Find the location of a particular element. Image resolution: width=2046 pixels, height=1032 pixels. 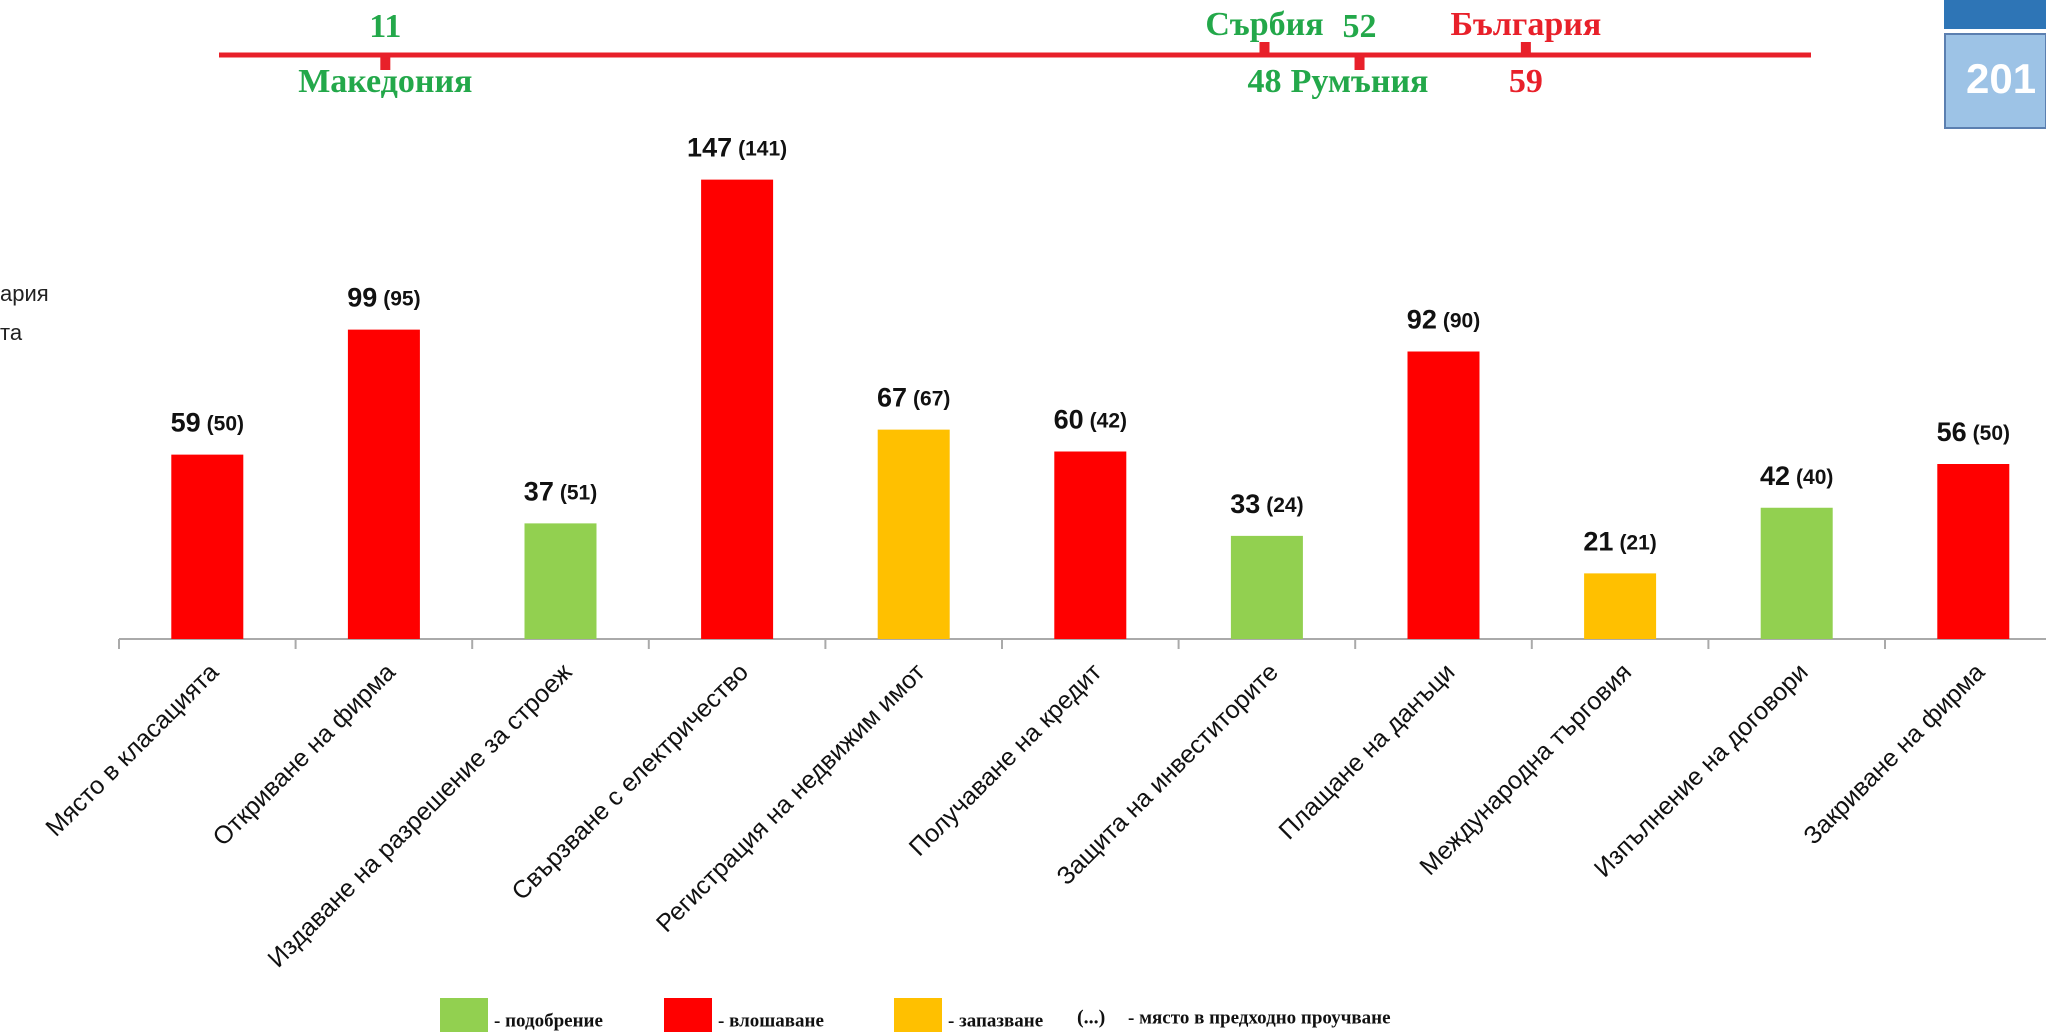

bar-label: 59 (50) is located at coordinates (207, 423).